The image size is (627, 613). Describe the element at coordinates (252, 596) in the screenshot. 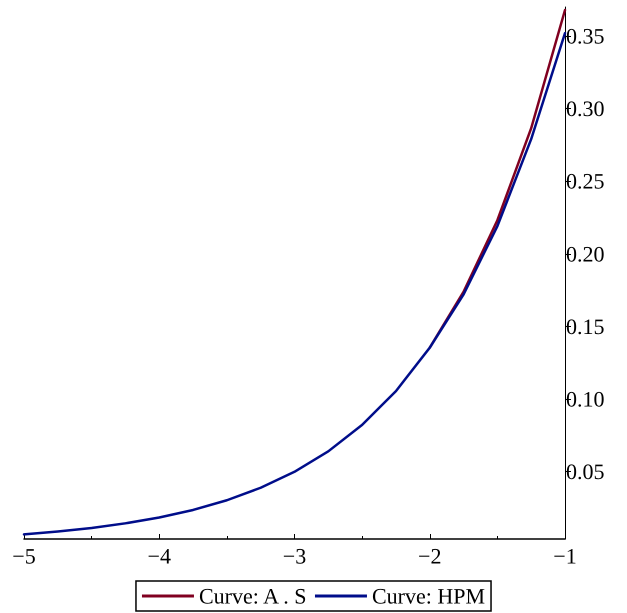

I see `legend-label: Curve: A . S` at that location.